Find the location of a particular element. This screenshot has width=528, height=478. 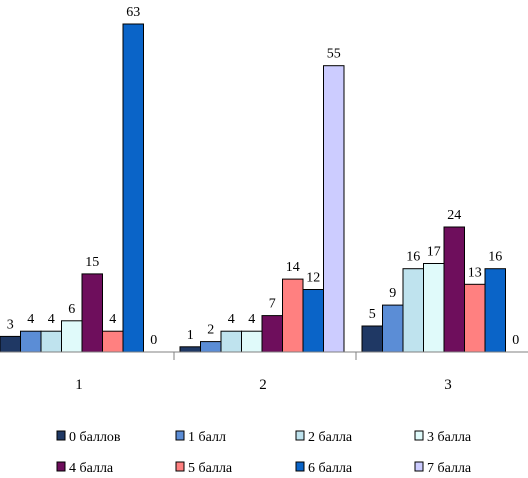

data-label-series-6-cat-2: 12 is located at coordinates (313, 278).